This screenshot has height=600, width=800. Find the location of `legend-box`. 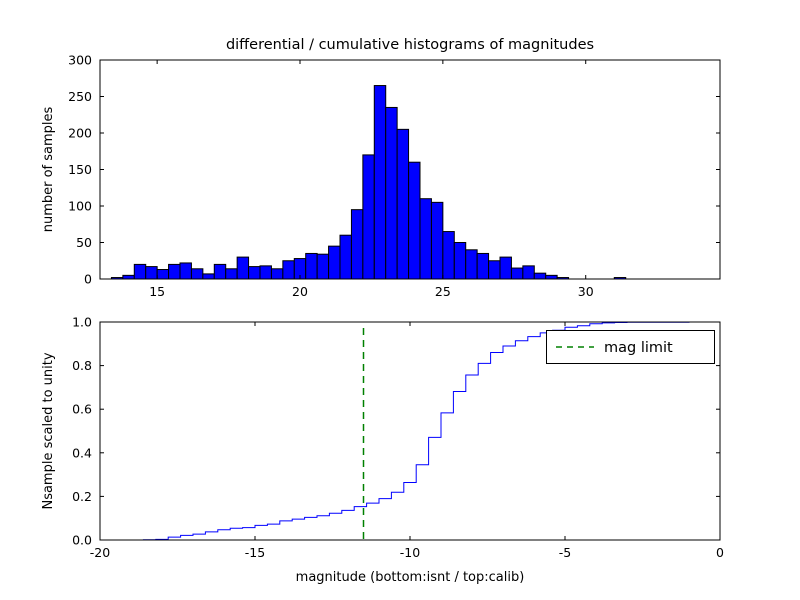

legend-box is located at coordinates (630, 347).